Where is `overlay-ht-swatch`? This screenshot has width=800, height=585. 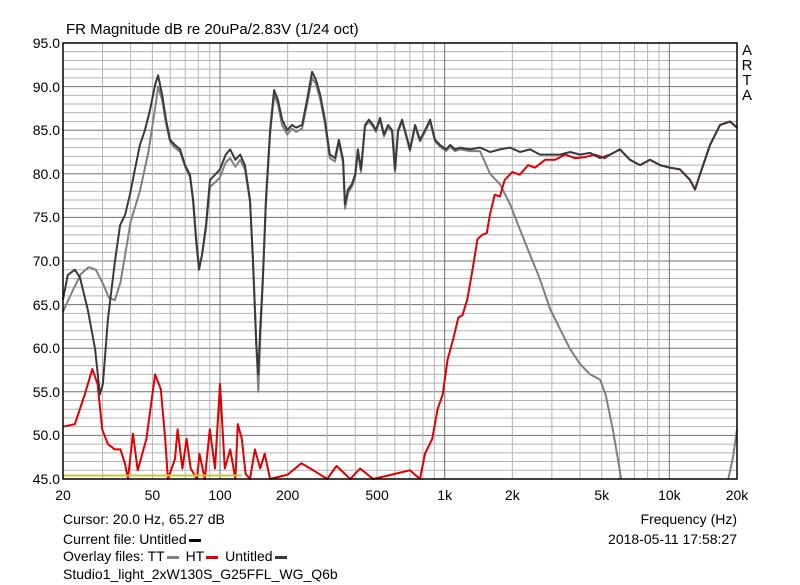
overlay-ht-swatch is located at coordinates (212, 557).